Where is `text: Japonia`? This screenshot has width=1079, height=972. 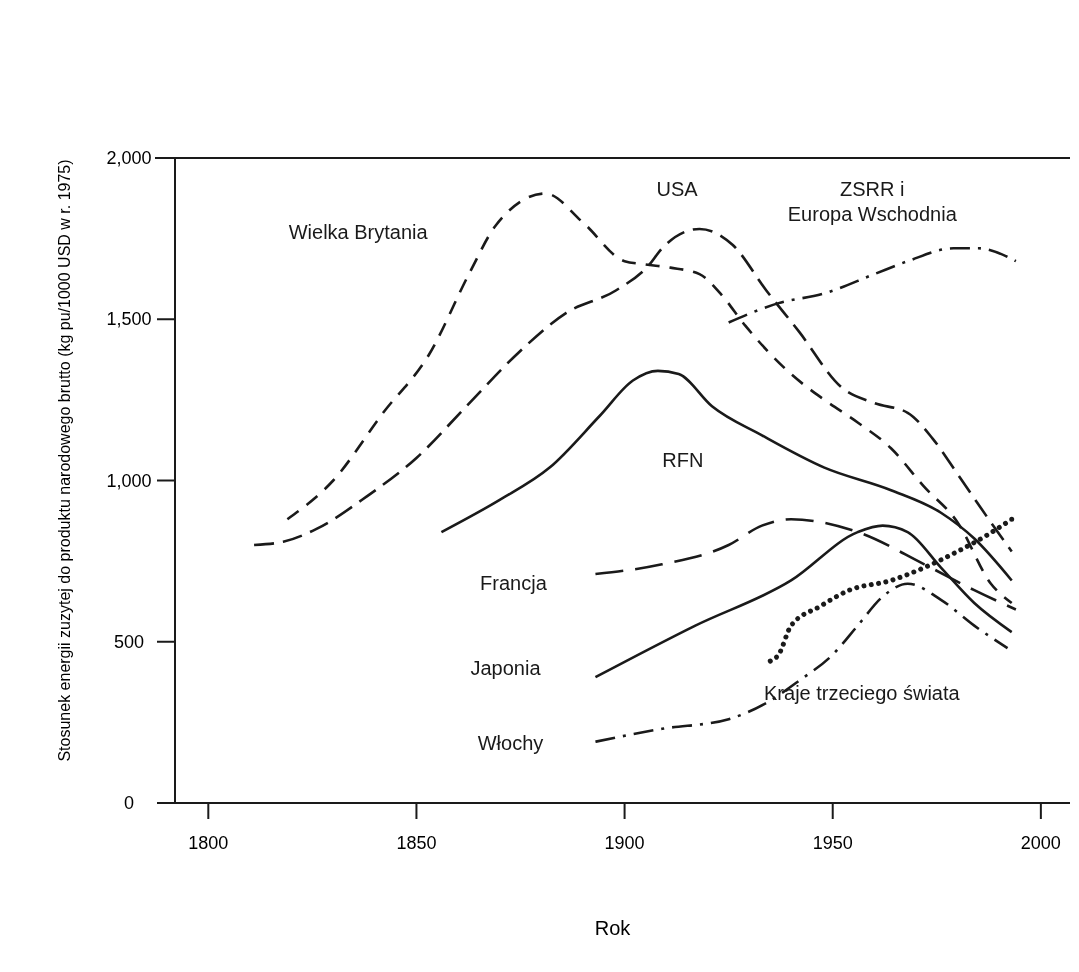 text: Japonia is located at coordinates (506, 668).